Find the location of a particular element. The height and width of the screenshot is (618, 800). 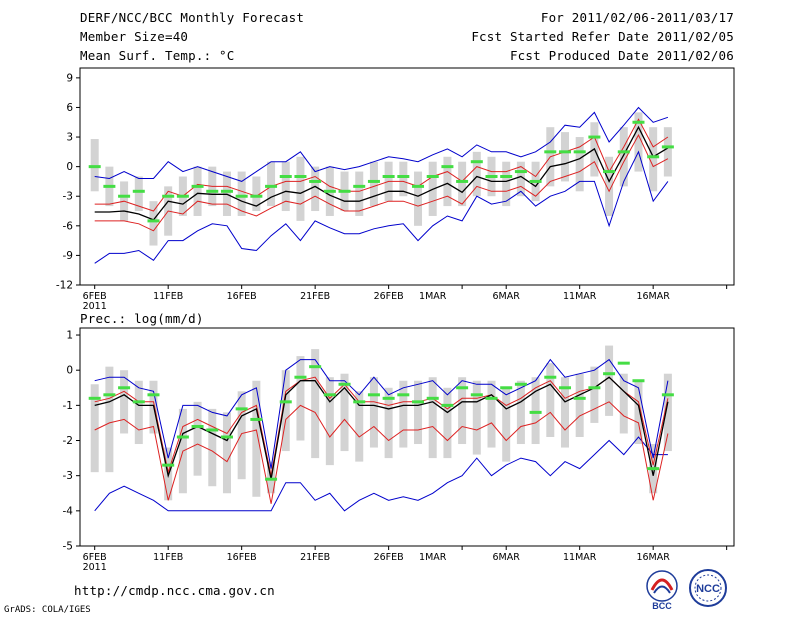

ncc-logo-text: NCC is located at coordinates (708, 589).